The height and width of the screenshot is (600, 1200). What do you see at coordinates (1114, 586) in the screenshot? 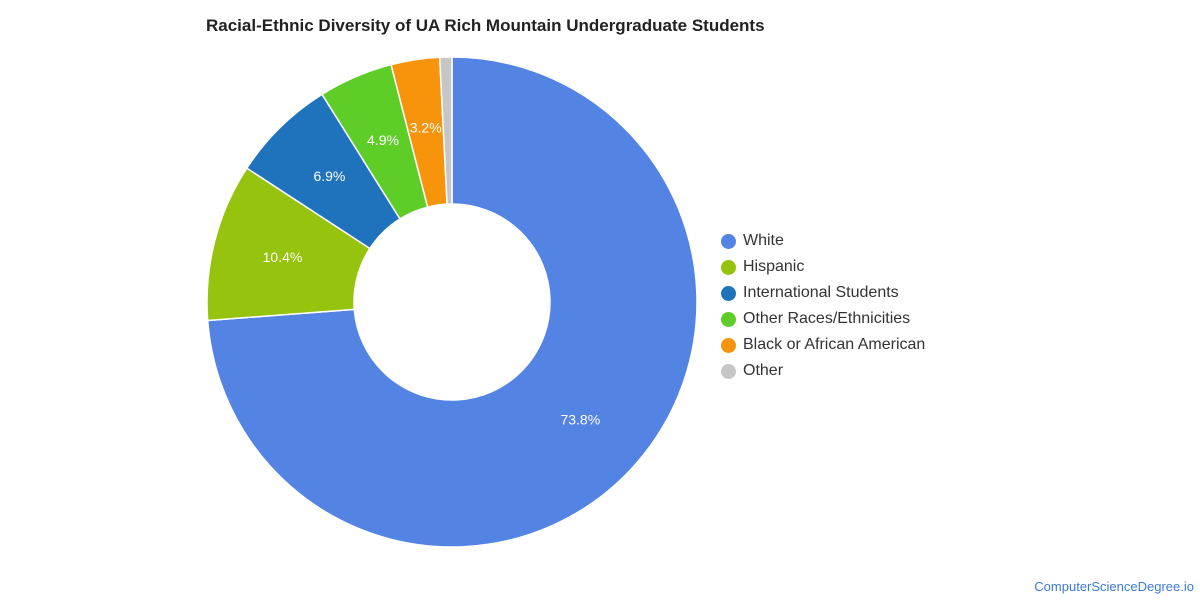
I see `source-link: ComputerScienceDegree.io` at bounding box center [1114, 586].